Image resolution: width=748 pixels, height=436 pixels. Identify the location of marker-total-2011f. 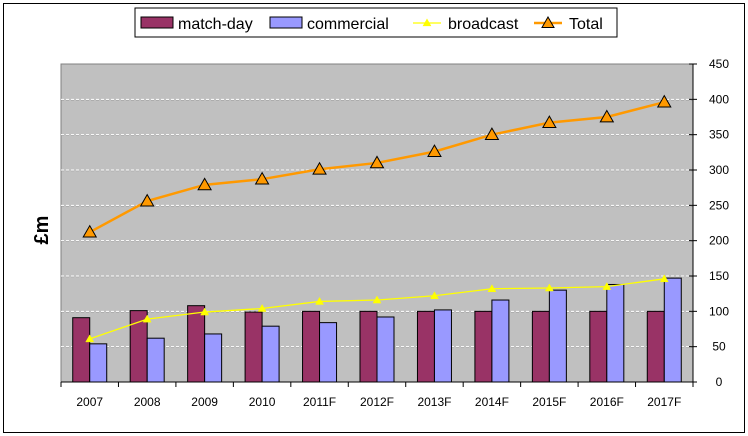
(319, 168).